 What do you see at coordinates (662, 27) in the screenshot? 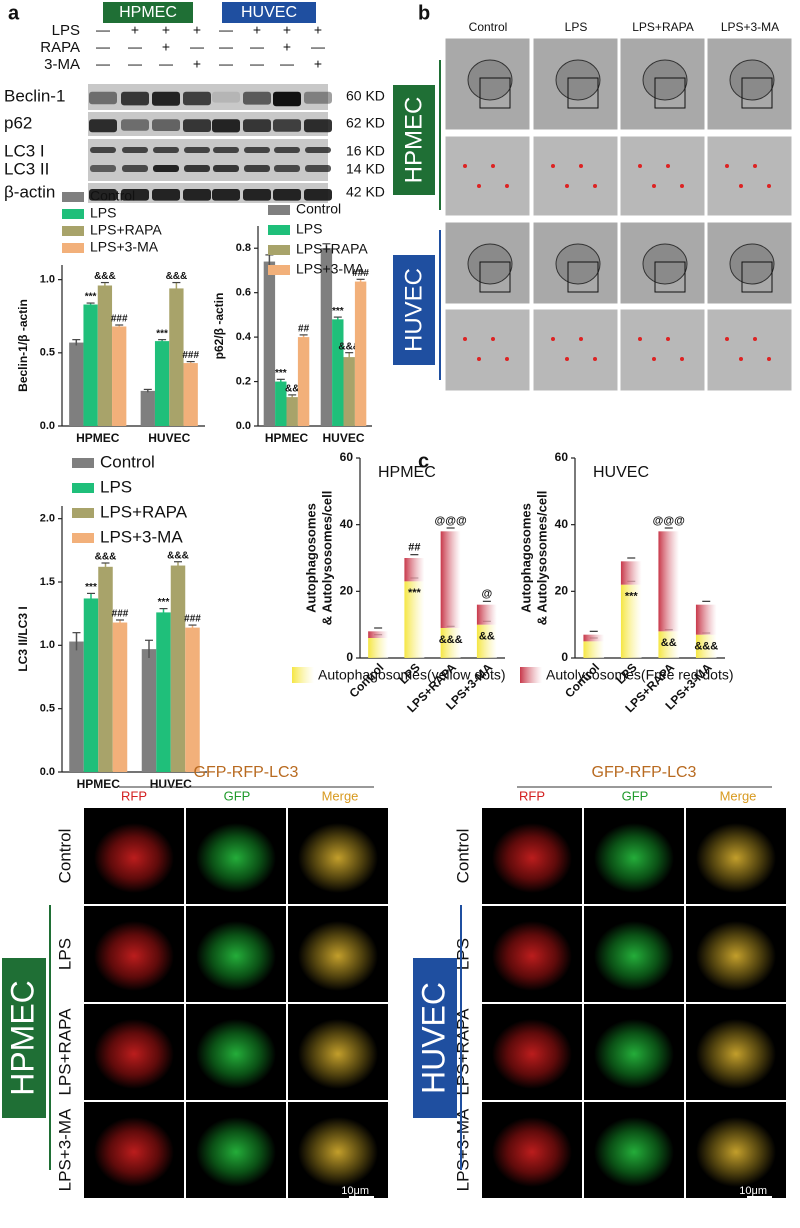
I see `column-label: LPS+RAPA` at bounding box center [662, 27].